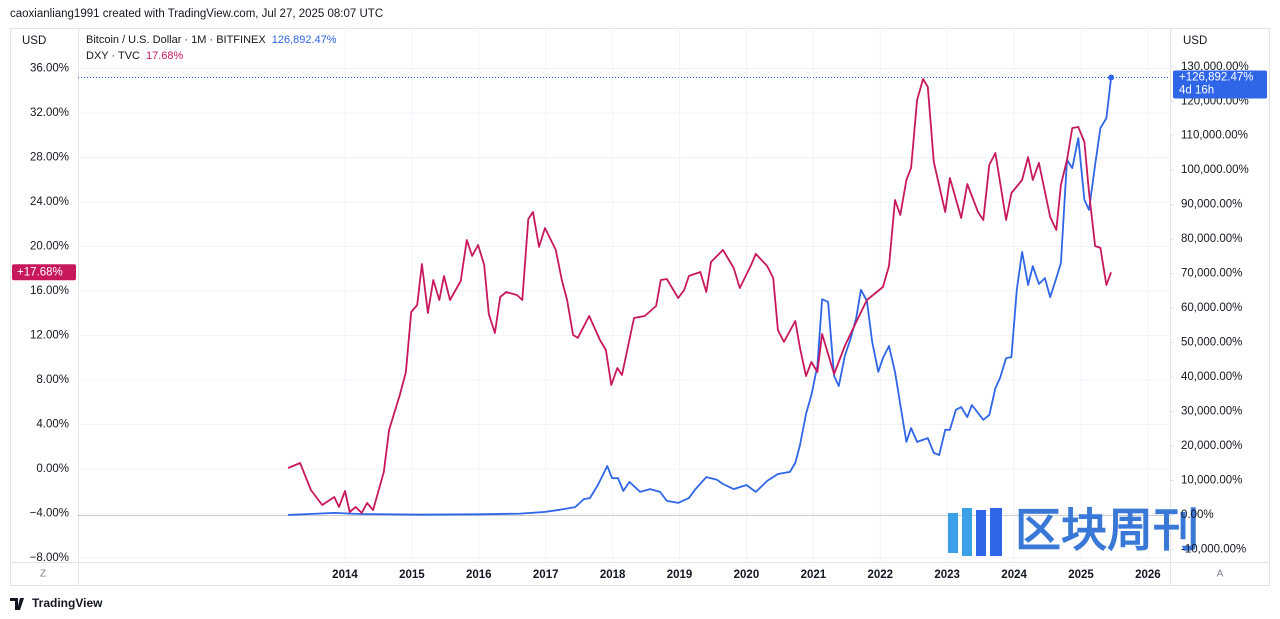 Image resolution: width=1280 pixels, height=619 pixels. What do you see at coordinates (40, 272) in the screenshot?
I see `price-label: +17.68%` at bounding box center [40, 272].